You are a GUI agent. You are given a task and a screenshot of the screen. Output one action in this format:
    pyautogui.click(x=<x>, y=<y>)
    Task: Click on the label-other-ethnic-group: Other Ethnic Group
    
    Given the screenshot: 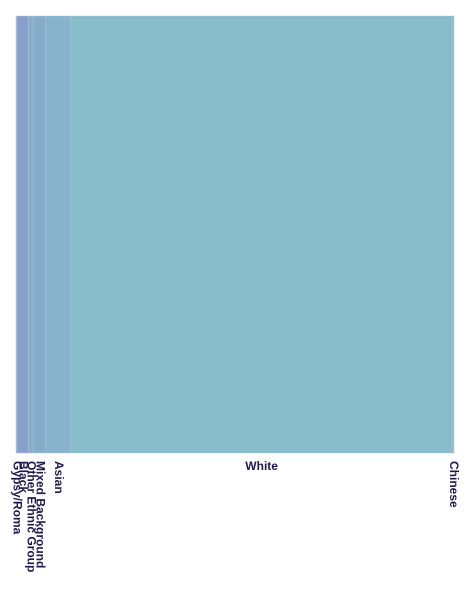 What is the action you would take?
    pyautogui.click(x=32, y=516)
    